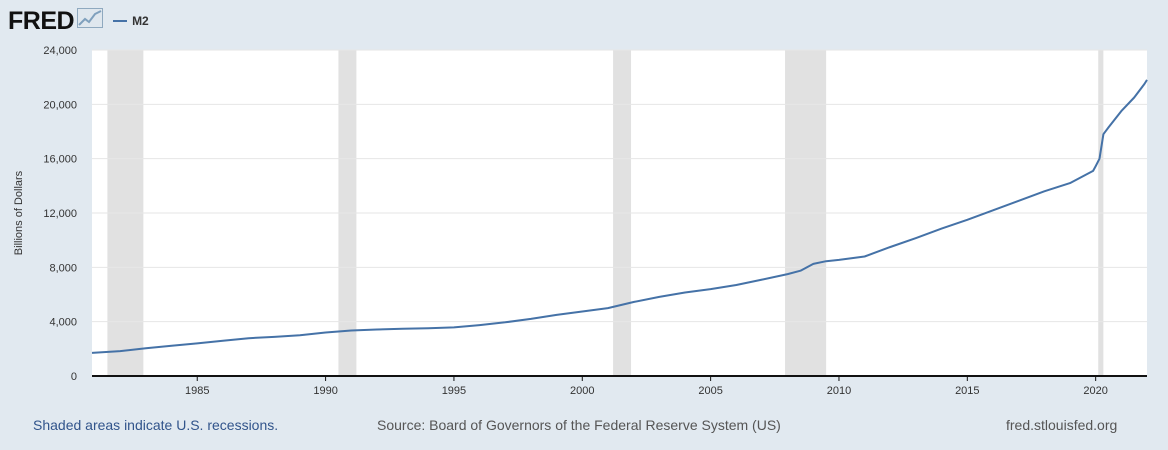  Describe the element at coordinates (1062, 425) in the screenshot. I see `site-link: fred.stlouisfed.org` at that location.